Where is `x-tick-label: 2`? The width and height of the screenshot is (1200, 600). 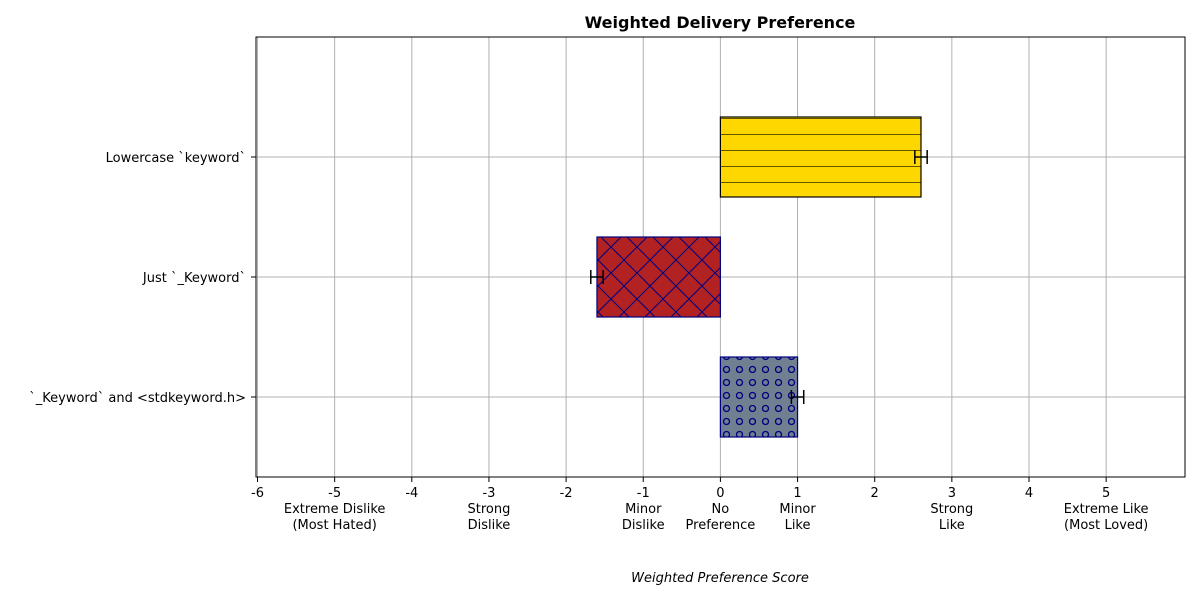
x-tick-label: 2 is located at coordinates (875, 493).